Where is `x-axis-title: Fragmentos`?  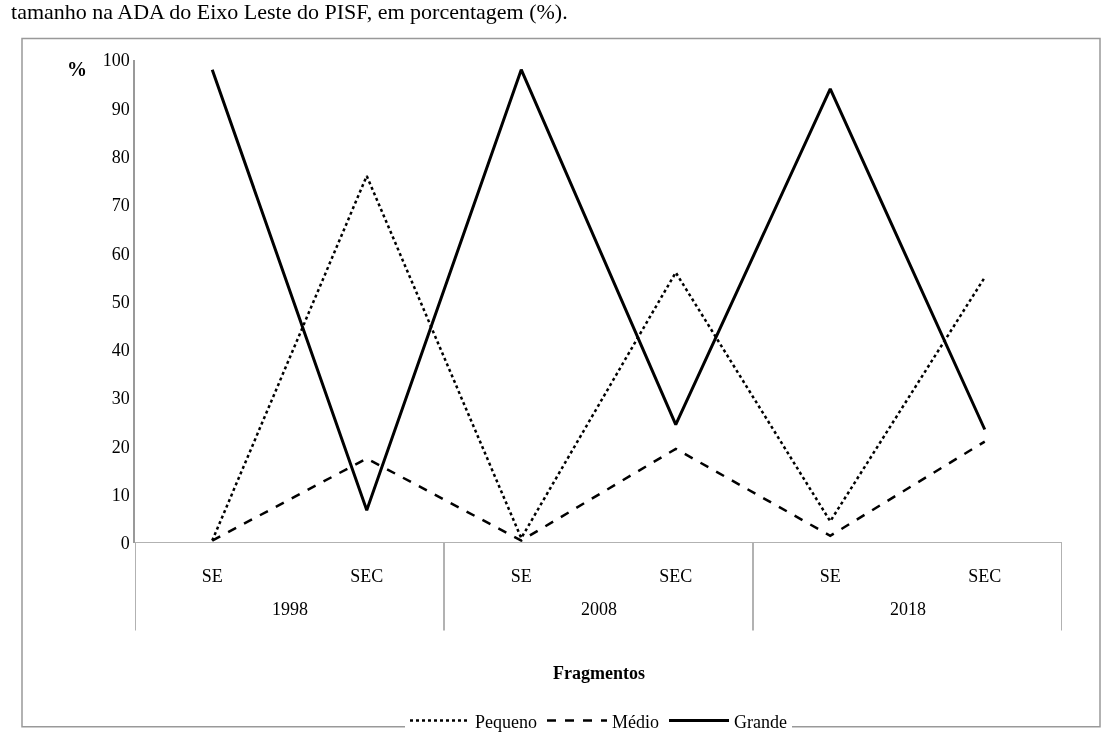
x-axis-title: Fragmentos is located at coordinates (599, 673).